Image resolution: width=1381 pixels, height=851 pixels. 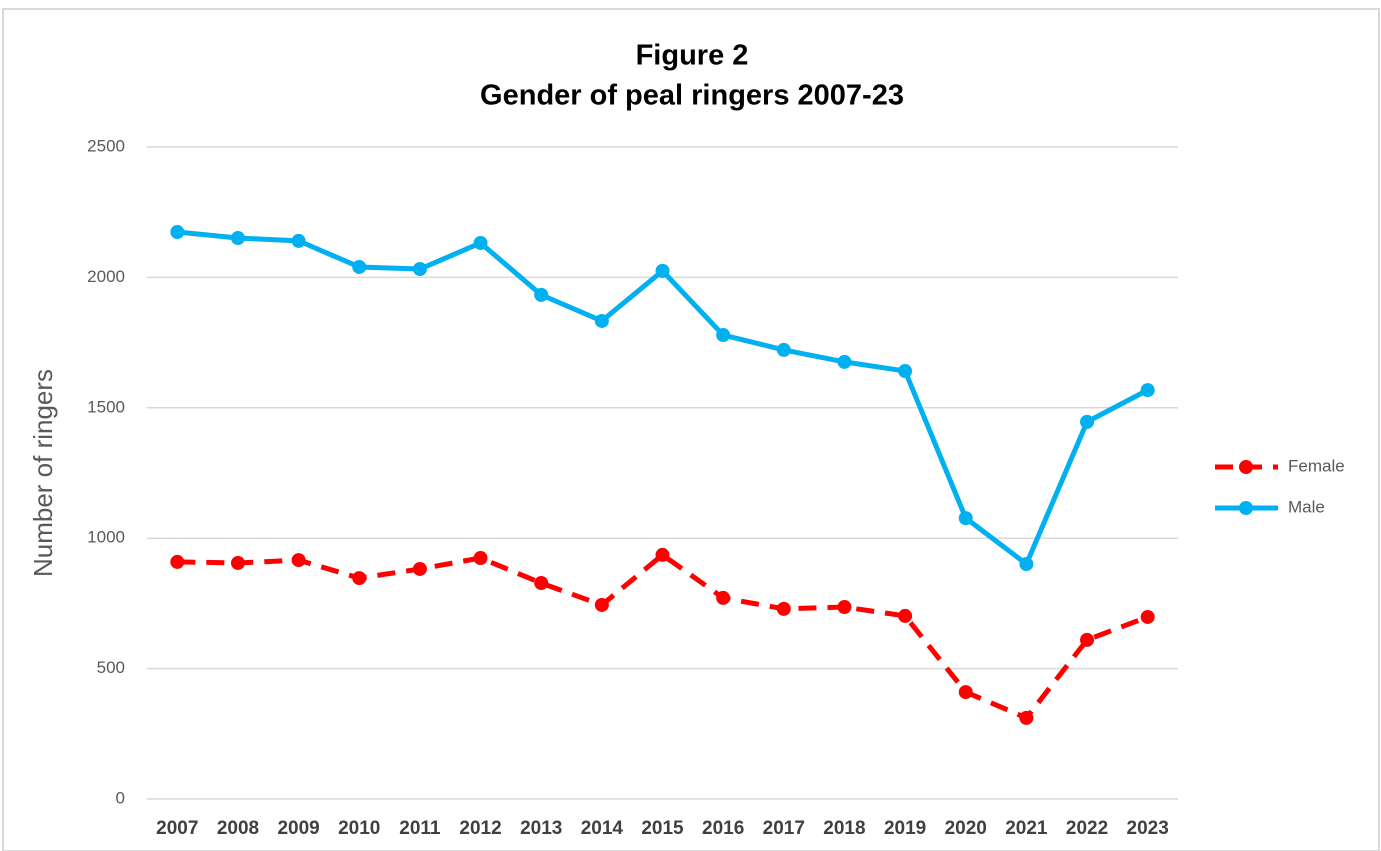 I want to click on legend-label: Female, so click(x=1316, y=465).